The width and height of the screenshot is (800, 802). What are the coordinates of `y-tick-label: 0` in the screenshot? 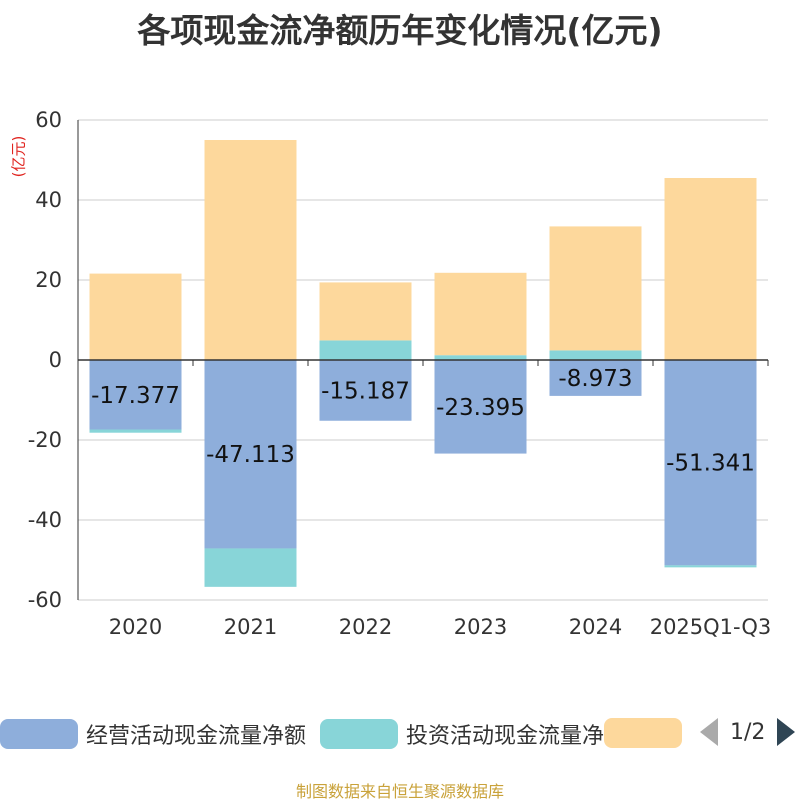 It's located at (55, 360).